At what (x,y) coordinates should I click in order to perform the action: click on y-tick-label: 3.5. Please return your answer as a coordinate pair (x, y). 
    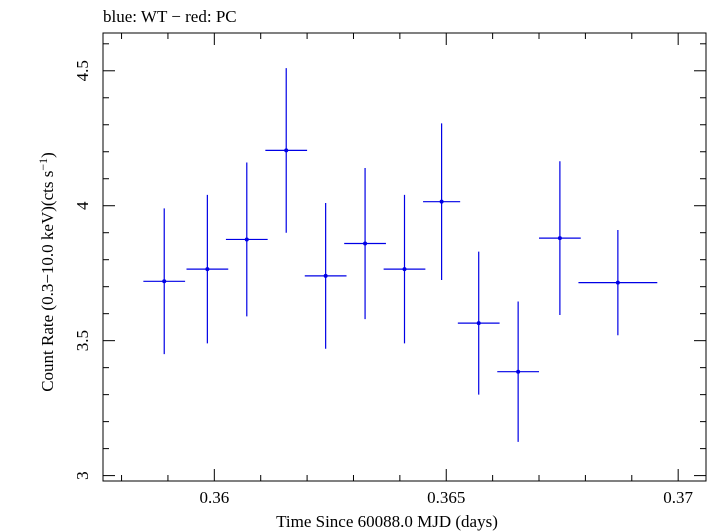
    Looking at the image, I should click on (82, 340).